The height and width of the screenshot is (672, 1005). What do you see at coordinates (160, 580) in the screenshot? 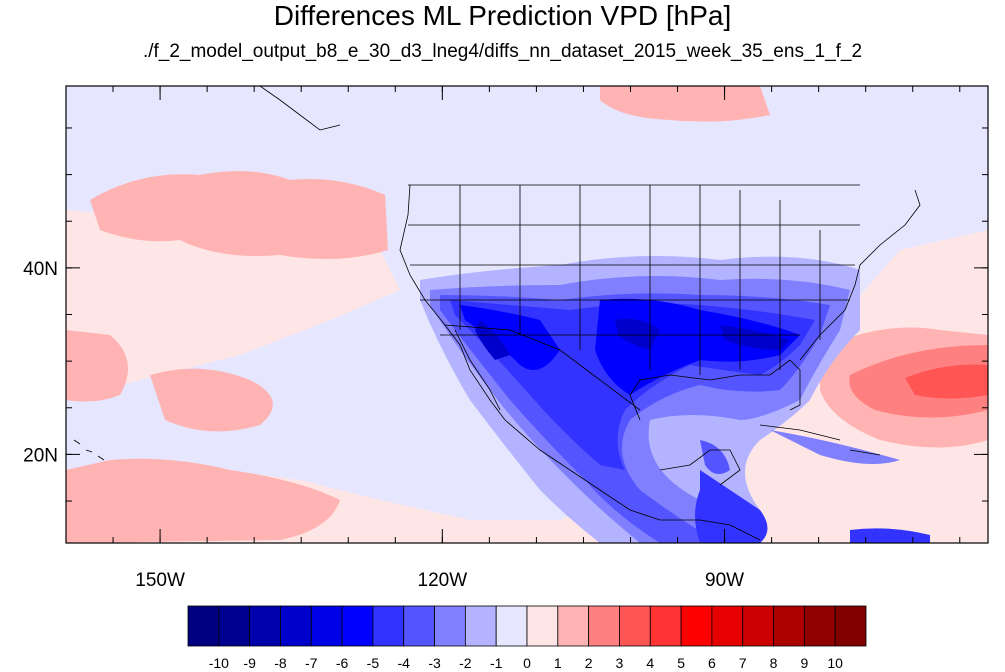
I see `x-tick-label: 150W` at bounding box center [160, 580].